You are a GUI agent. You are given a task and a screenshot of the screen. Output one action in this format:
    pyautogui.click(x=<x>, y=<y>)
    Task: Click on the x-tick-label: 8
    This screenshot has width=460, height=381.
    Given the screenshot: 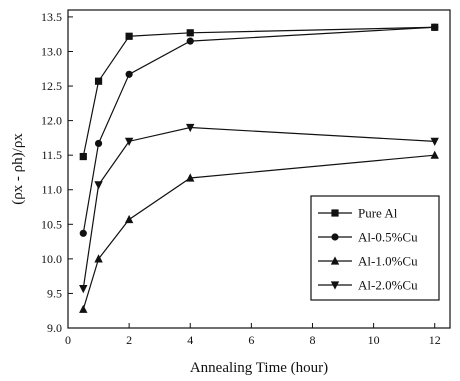 What is the action you would take?
    pyautogui.click(x=312, y=340)
    